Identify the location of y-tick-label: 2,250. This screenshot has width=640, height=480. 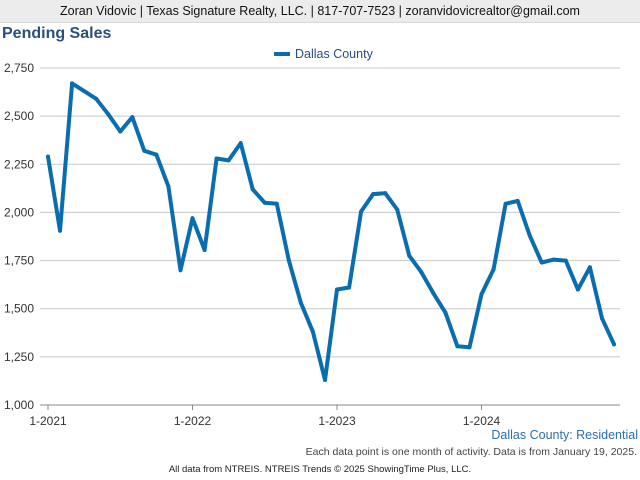
(19, 164).